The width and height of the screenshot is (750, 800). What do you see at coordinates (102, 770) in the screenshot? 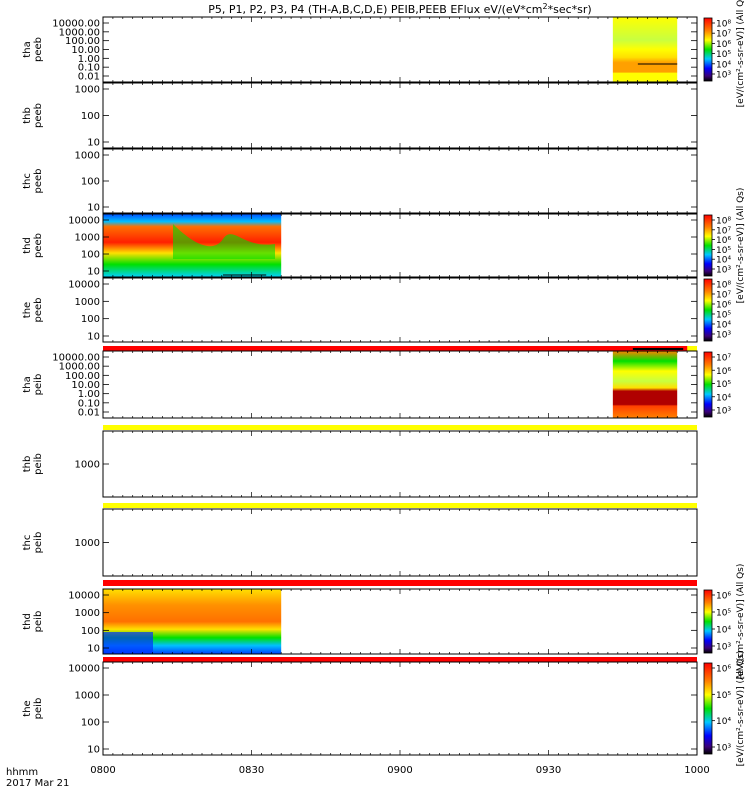
I see `x-tick-label: 0800` at bounding box center [102, 770].